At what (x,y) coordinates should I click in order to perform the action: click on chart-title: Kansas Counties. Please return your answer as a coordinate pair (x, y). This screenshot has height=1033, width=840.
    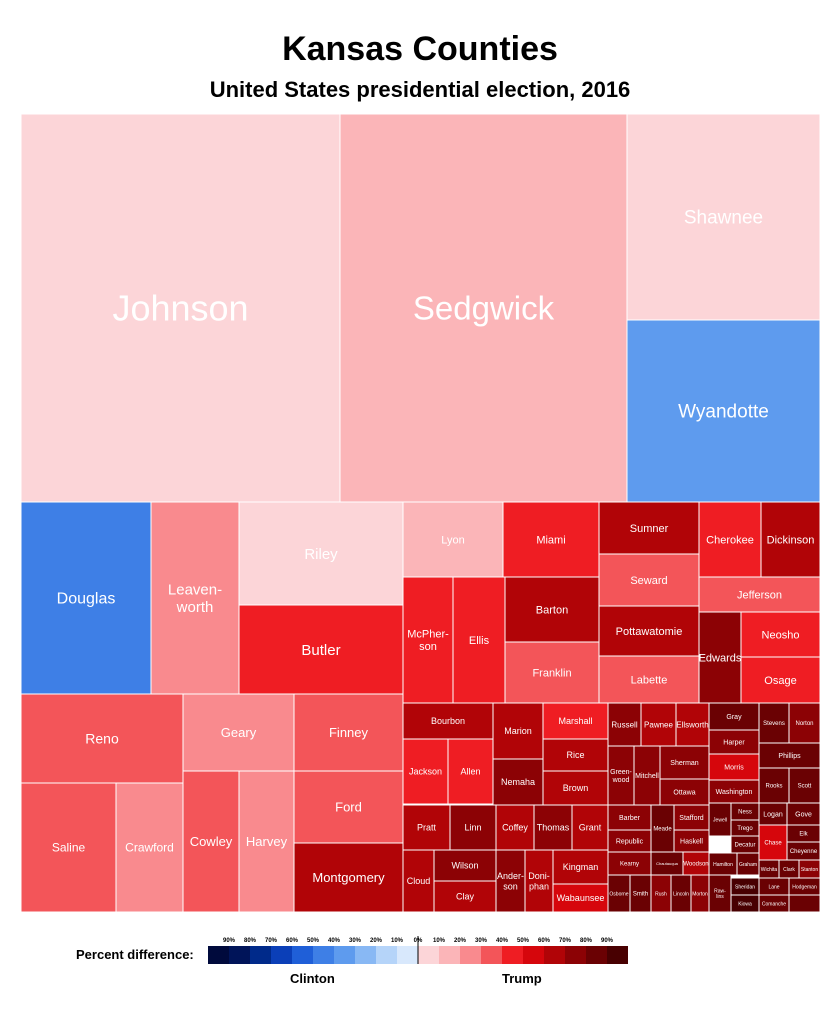
    Looking at the image, I should click on (420, 49).